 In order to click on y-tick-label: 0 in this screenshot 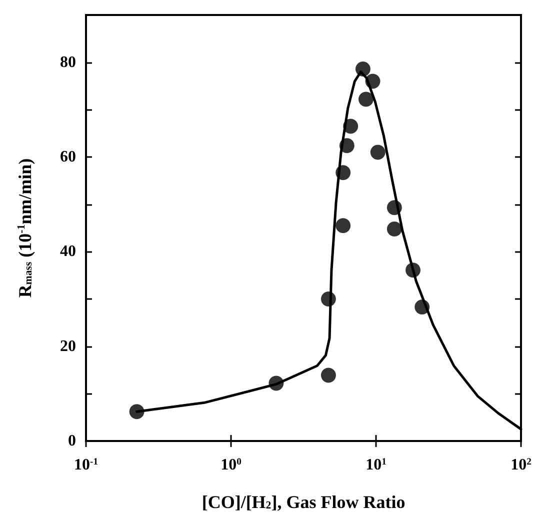, I will do `click(72, 441)`.